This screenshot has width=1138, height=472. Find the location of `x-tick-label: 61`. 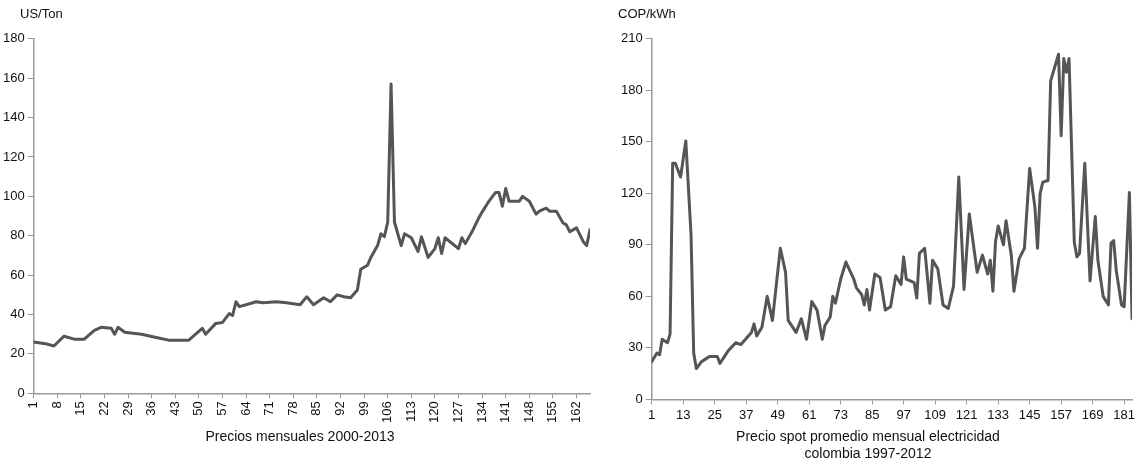

x-tick-label: 61 is located at coordinates (809, 414).